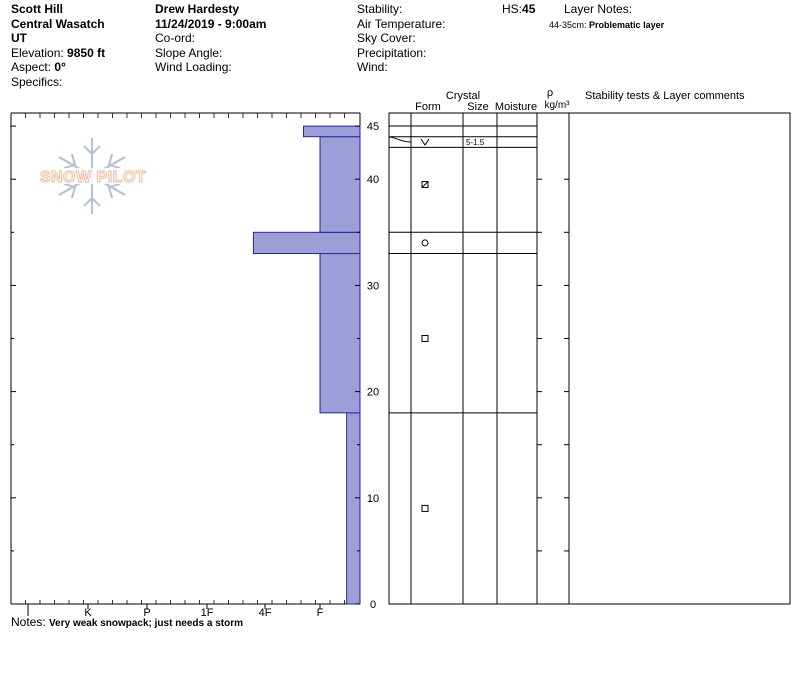 The width and height of the screenshot is (800, 676). Describe the element at coordinates (373, 286) in the screenshot. I see `depth-tick-label-3: 30` at that location.